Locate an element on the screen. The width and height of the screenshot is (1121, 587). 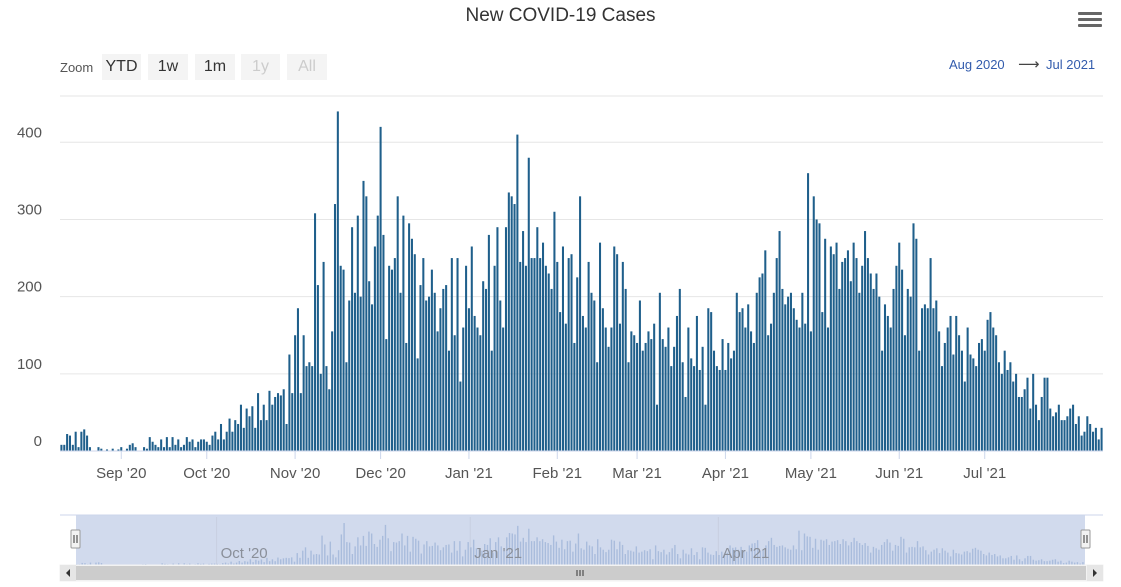
range-to-input: Jul 2021 is located at coordinates (1071, 64).